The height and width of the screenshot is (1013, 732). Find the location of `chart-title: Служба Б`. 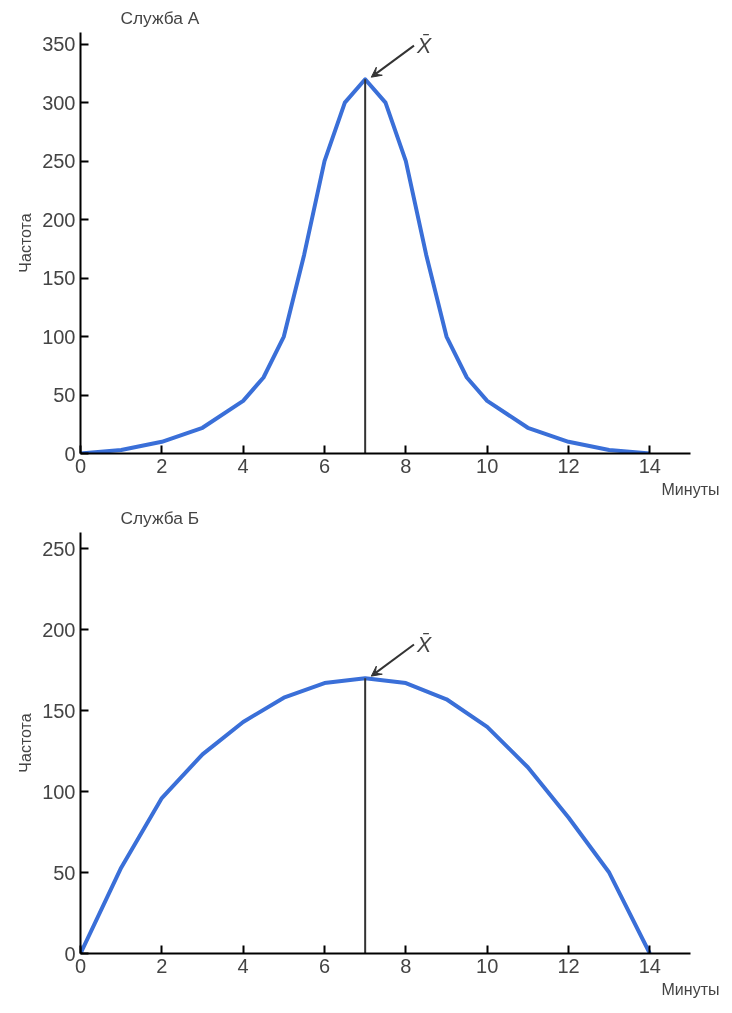

chart-title: Служба Б is located at coordinates (160, 517).